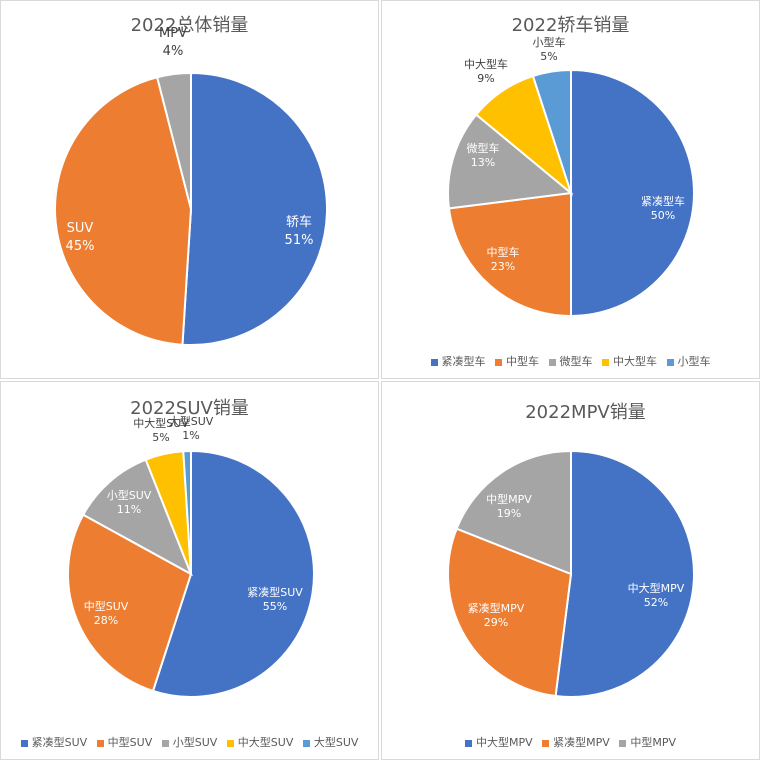  Describe the element at coordinates (275, 599) in the screenshot. I see `data-label-compact-suv: 紧凑型SUV 55%` at that location.